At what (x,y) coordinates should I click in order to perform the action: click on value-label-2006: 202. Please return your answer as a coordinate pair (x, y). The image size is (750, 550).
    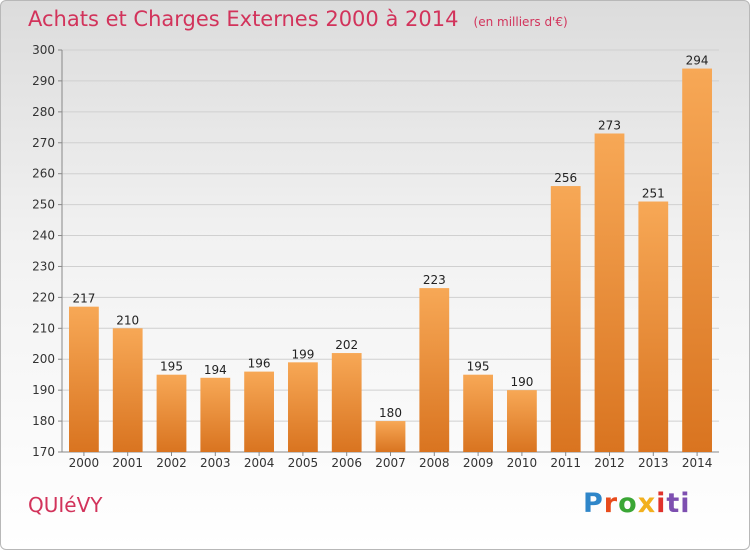
    Looking at the image, I should click on (346, 345).